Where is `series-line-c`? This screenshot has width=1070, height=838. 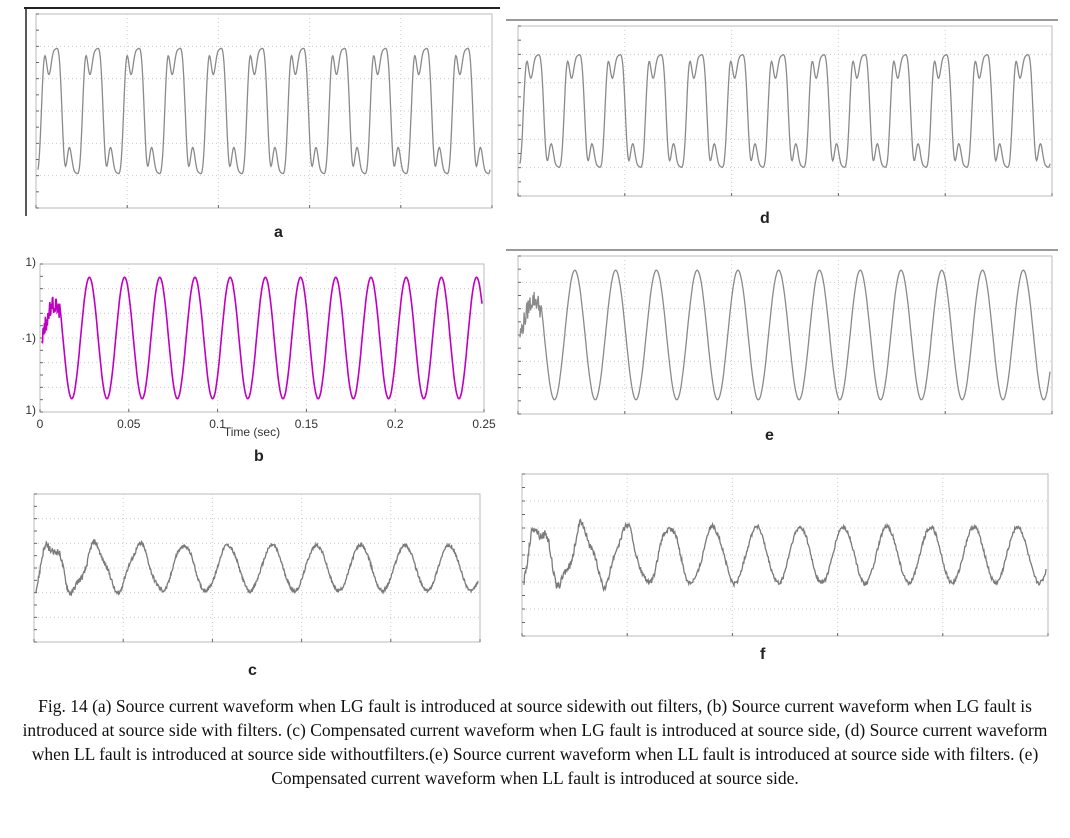
series-line-c is located at coordinates (257, 568).